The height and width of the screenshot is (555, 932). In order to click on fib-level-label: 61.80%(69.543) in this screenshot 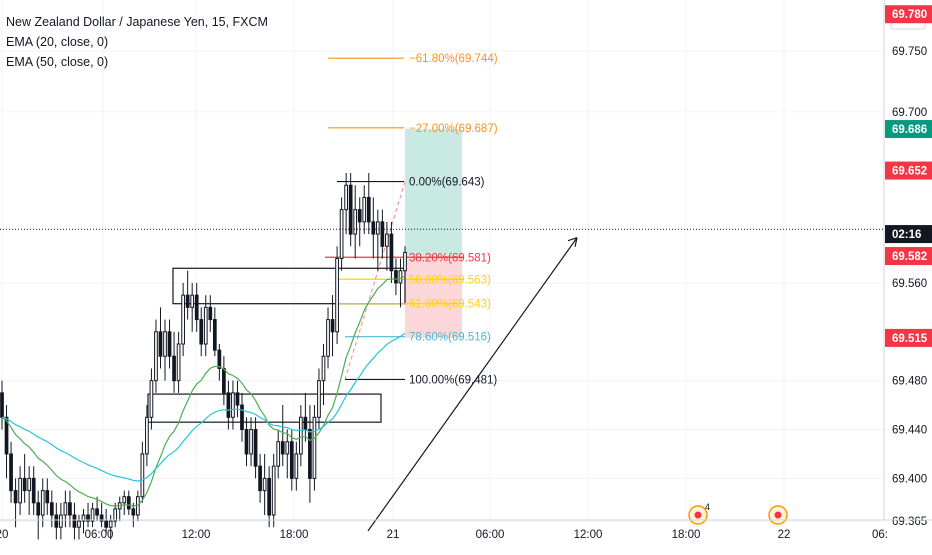, I will do `click(450, 305)`.